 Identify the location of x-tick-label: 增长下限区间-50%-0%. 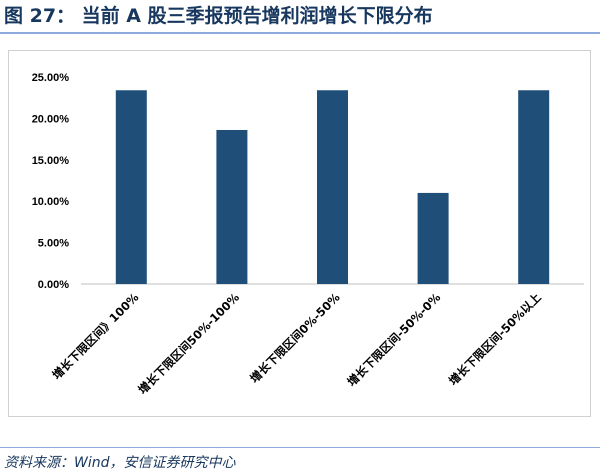
(394, 339).